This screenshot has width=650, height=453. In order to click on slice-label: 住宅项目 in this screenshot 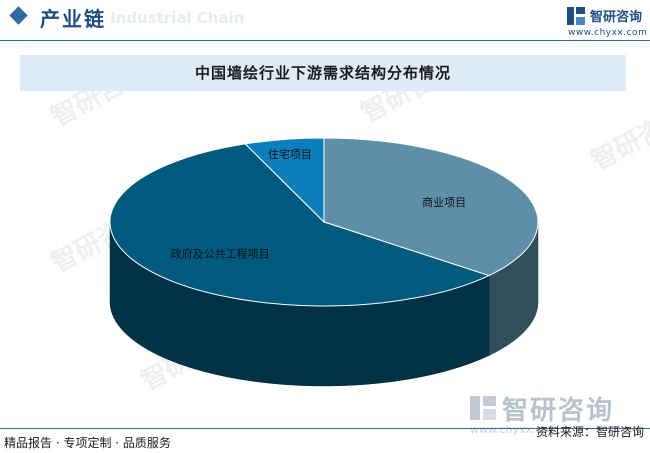, I will do `click(290, 154)`.